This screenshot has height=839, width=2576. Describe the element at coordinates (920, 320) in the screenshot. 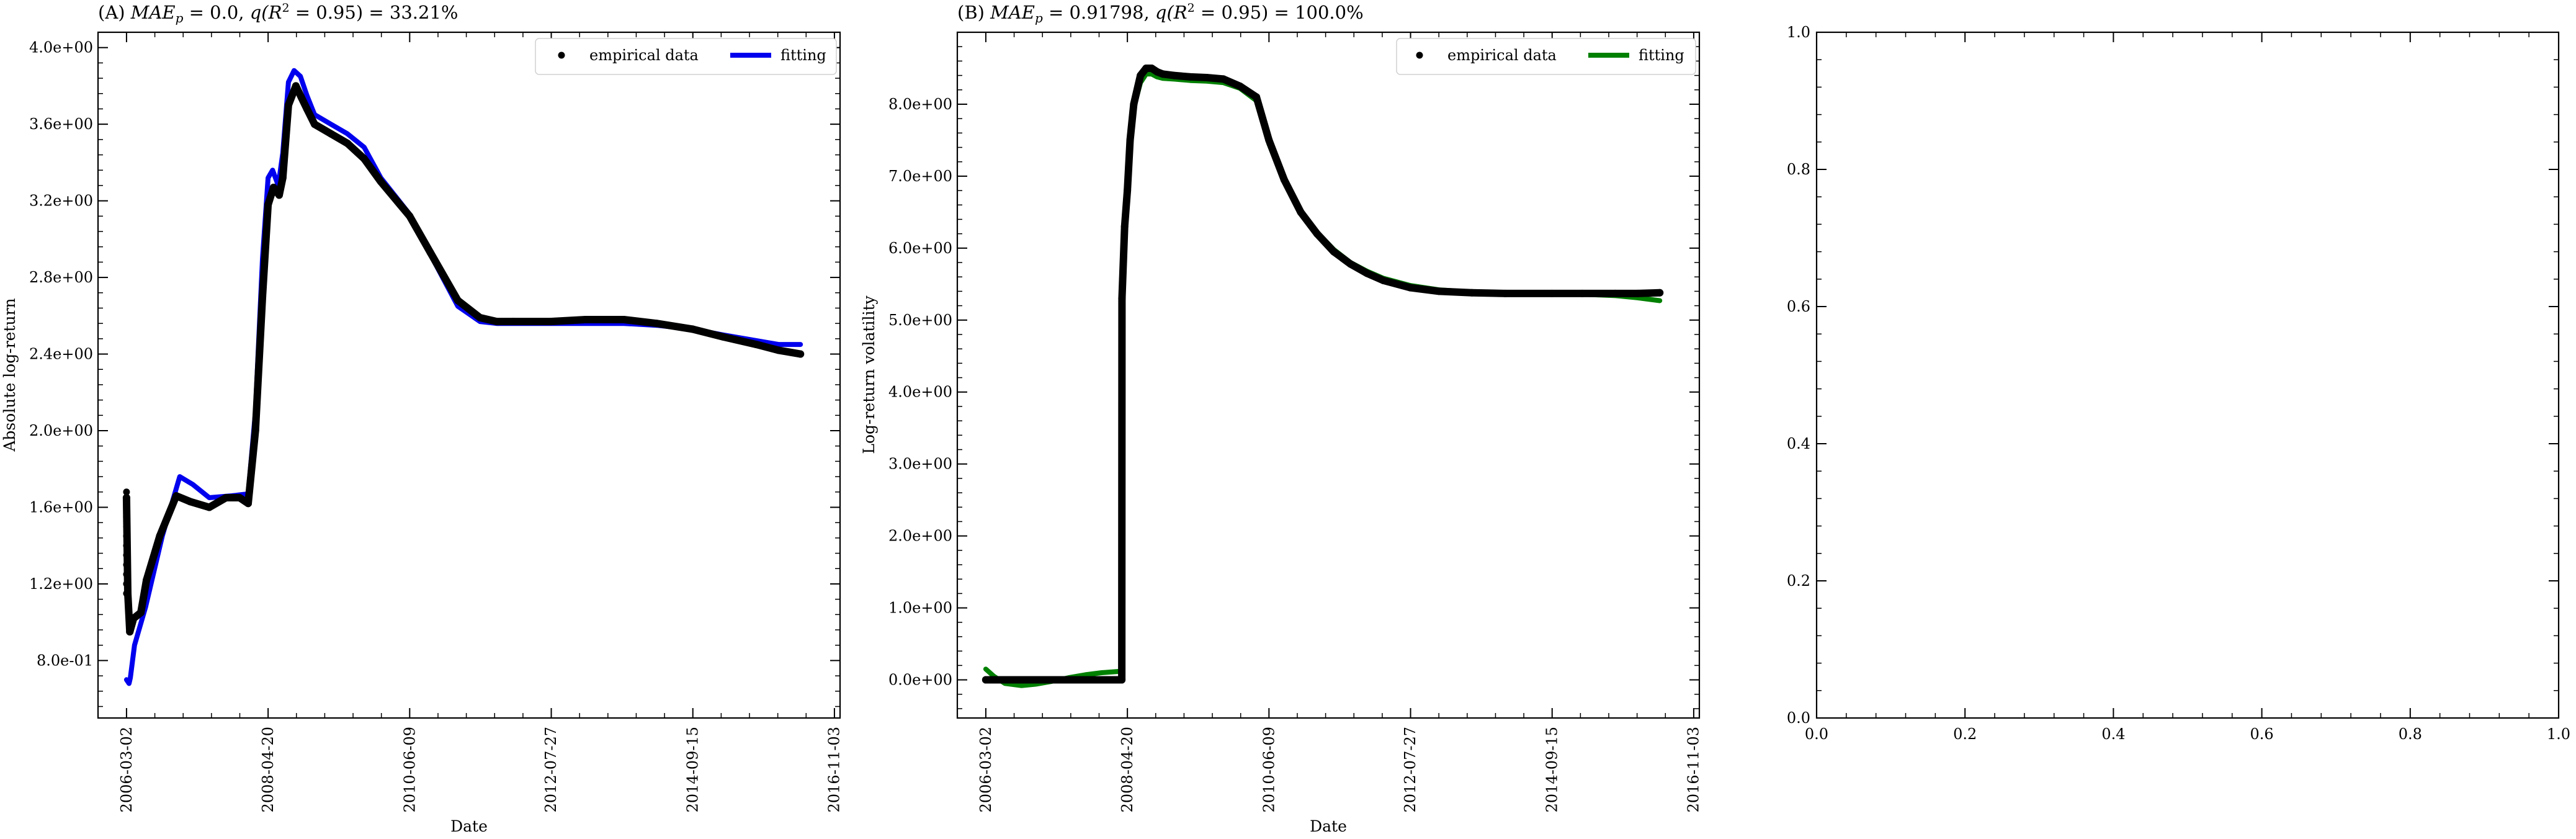

I see `y-tick-label: 5.0e+00` at that location.